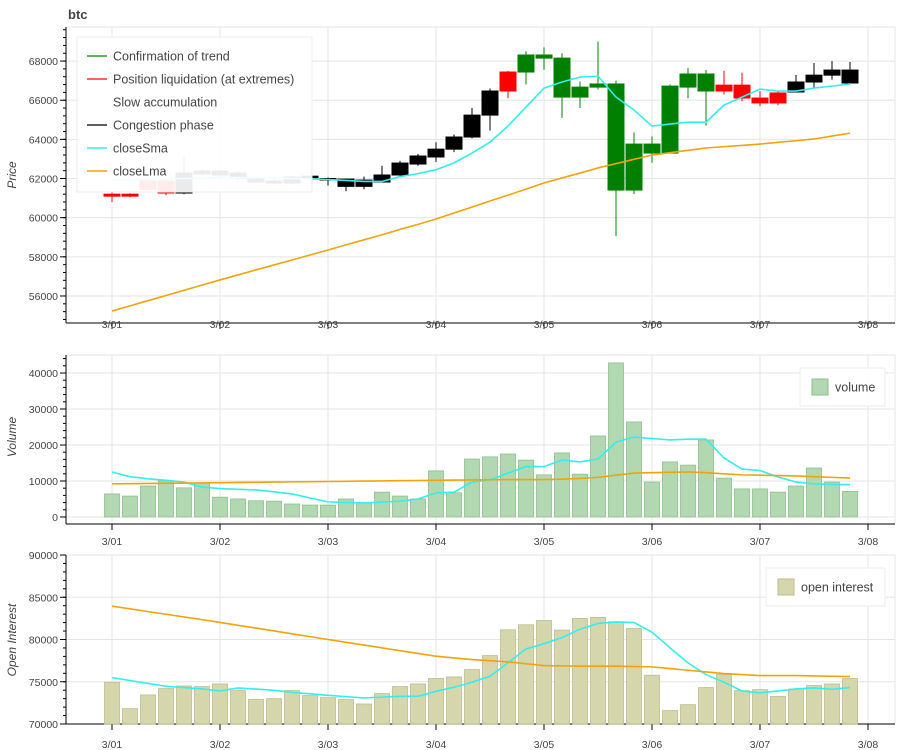 The height and width of the screenshot is (750, 900). Describe the element at coordinates (43, 101) in the screenshot. I see `y-tick-label: 66000` at that location.